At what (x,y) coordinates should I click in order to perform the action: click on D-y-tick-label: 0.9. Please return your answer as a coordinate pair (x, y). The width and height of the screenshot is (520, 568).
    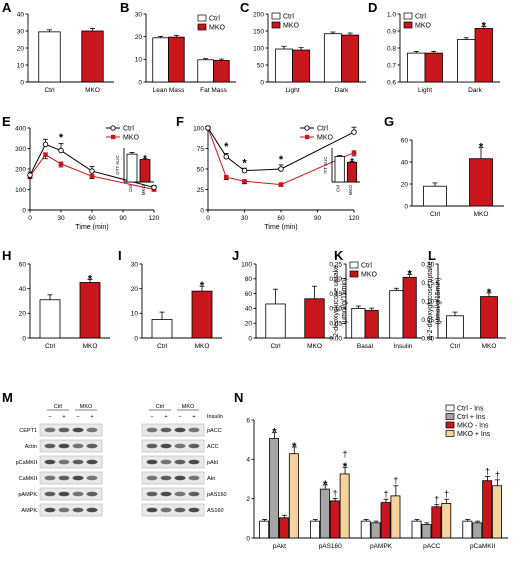
    Looking at the image, I should click on (391, 31).